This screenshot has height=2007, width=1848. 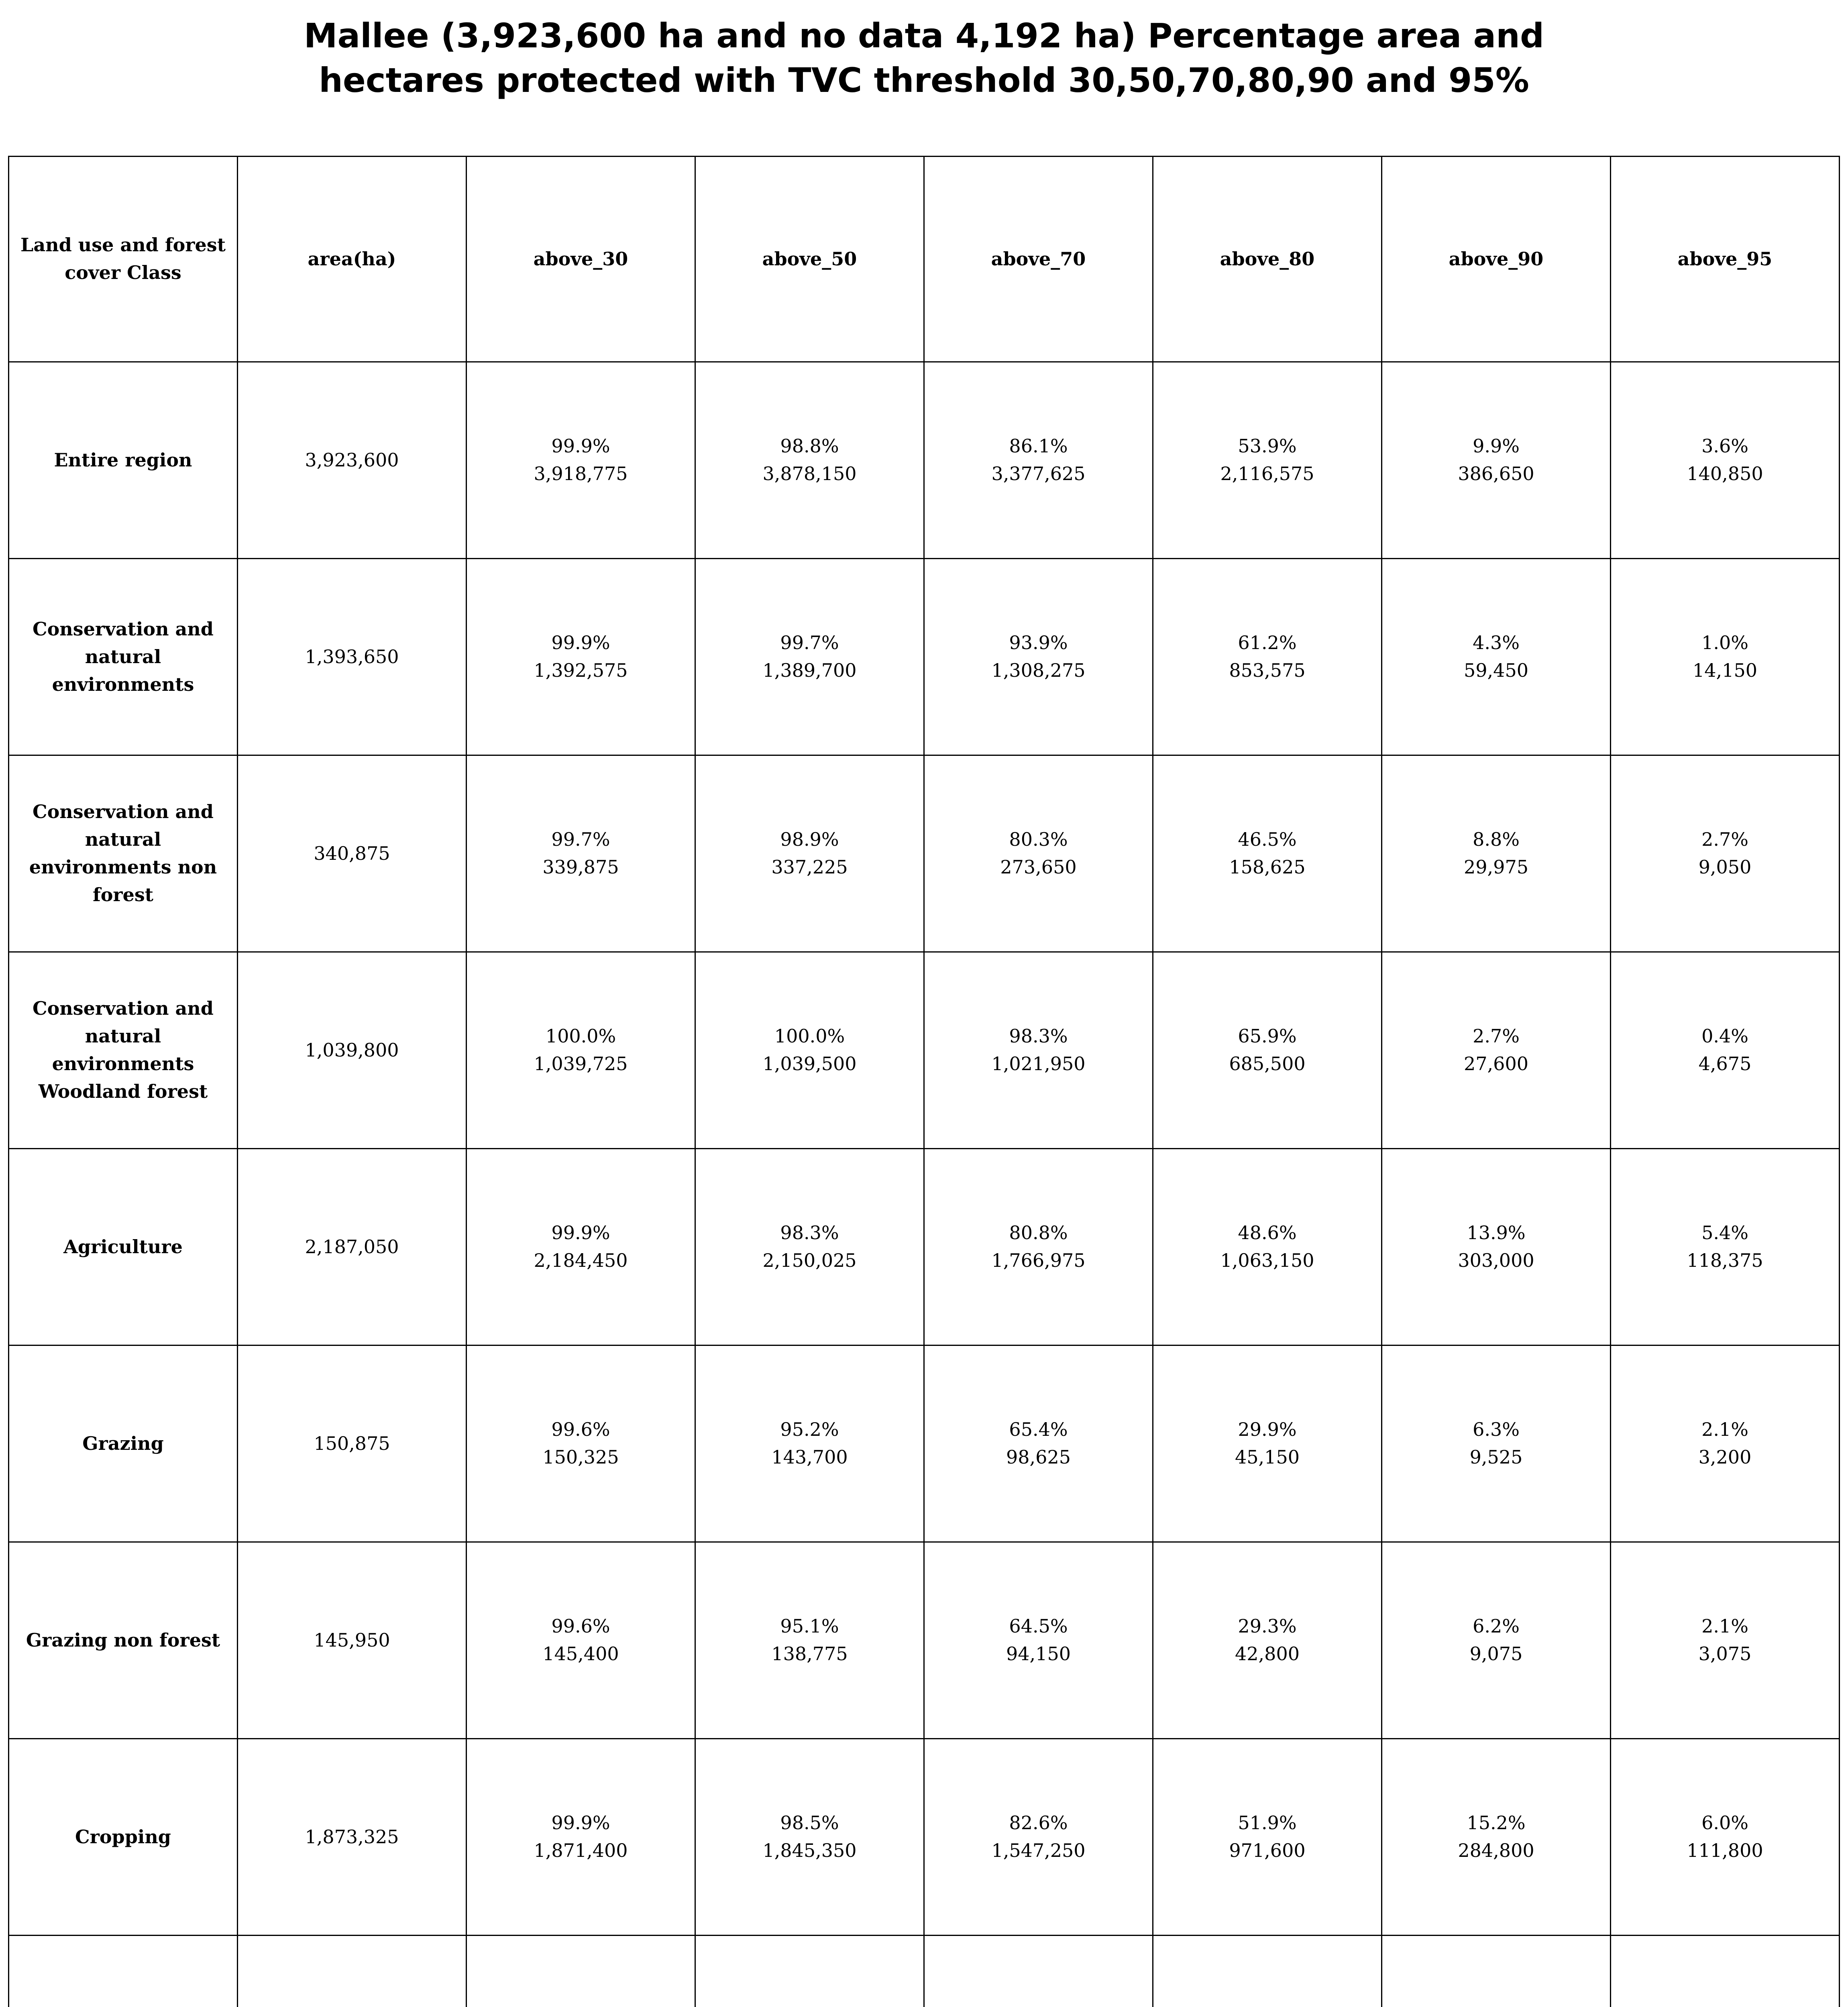 What do you see at coordinates (1496, 1233) in the screenshot?
I see `percent-value: 13.9%` at bounding box center [1496, 1233].